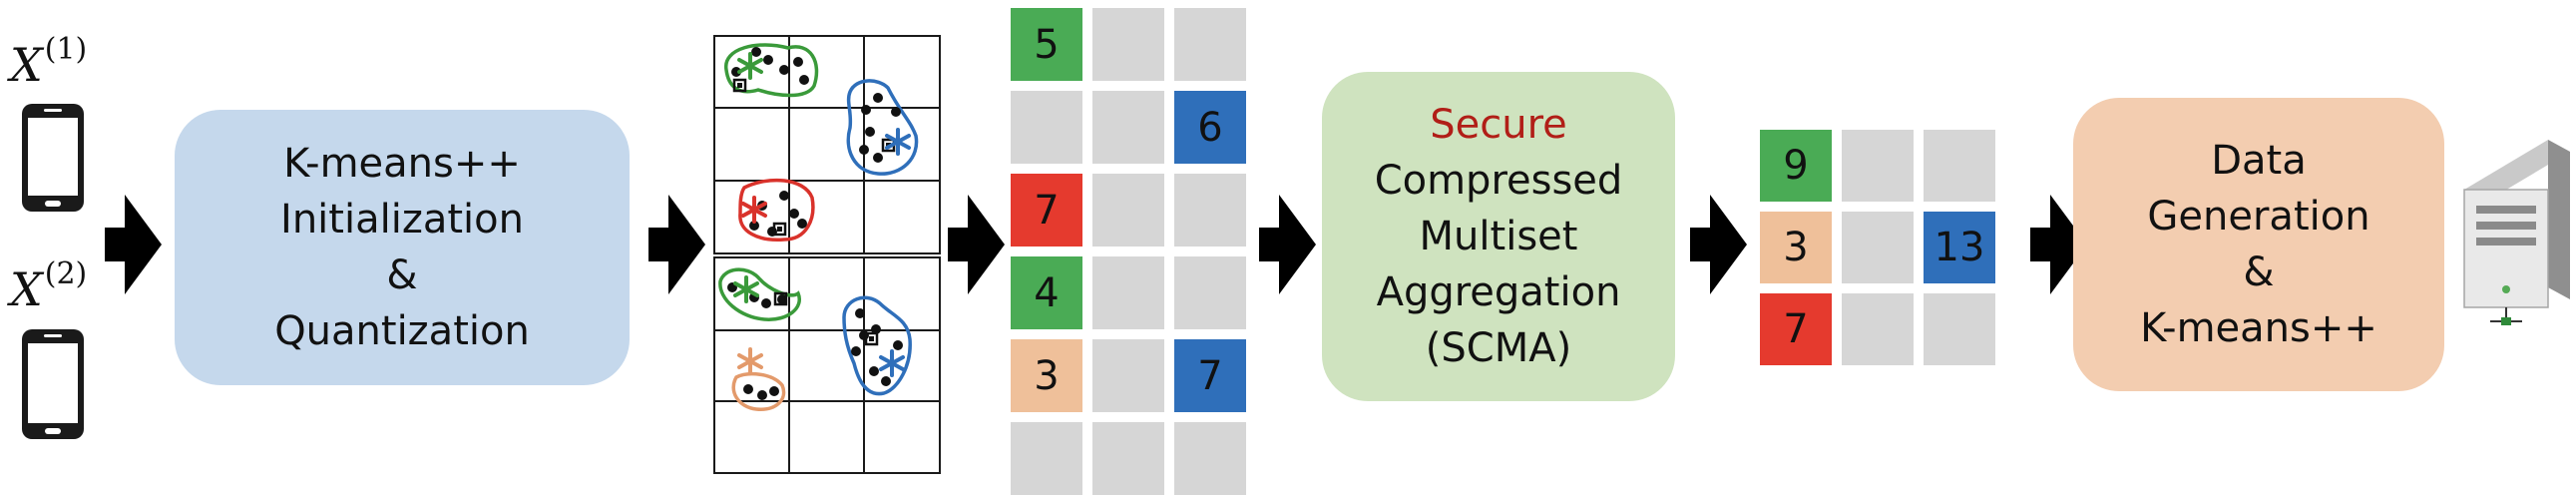 This screenshot has height=497, width=2576. Describe the element at coordinates (49, 286) in the screenshot. I see `client-label-2: X(2)` at that location.